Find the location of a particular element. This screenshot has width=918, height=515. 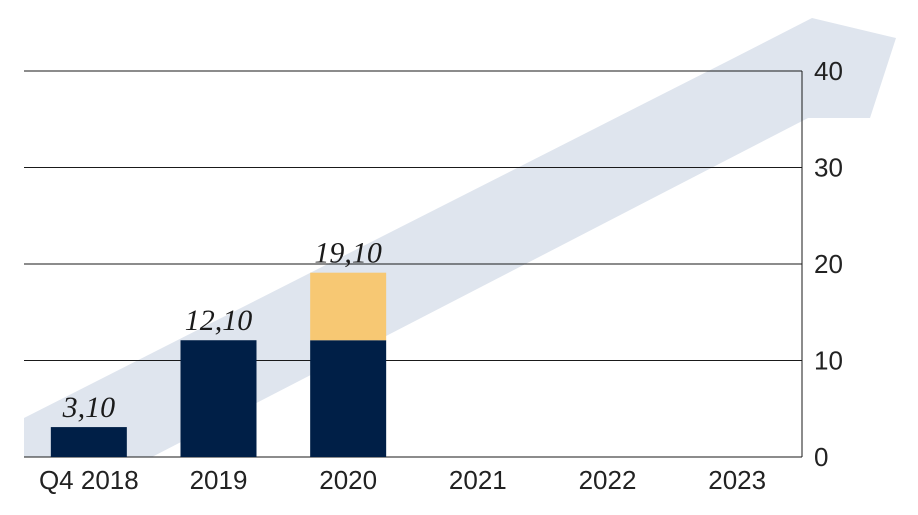

x-tick-label: 2022 is located at coordinates (608, 480).